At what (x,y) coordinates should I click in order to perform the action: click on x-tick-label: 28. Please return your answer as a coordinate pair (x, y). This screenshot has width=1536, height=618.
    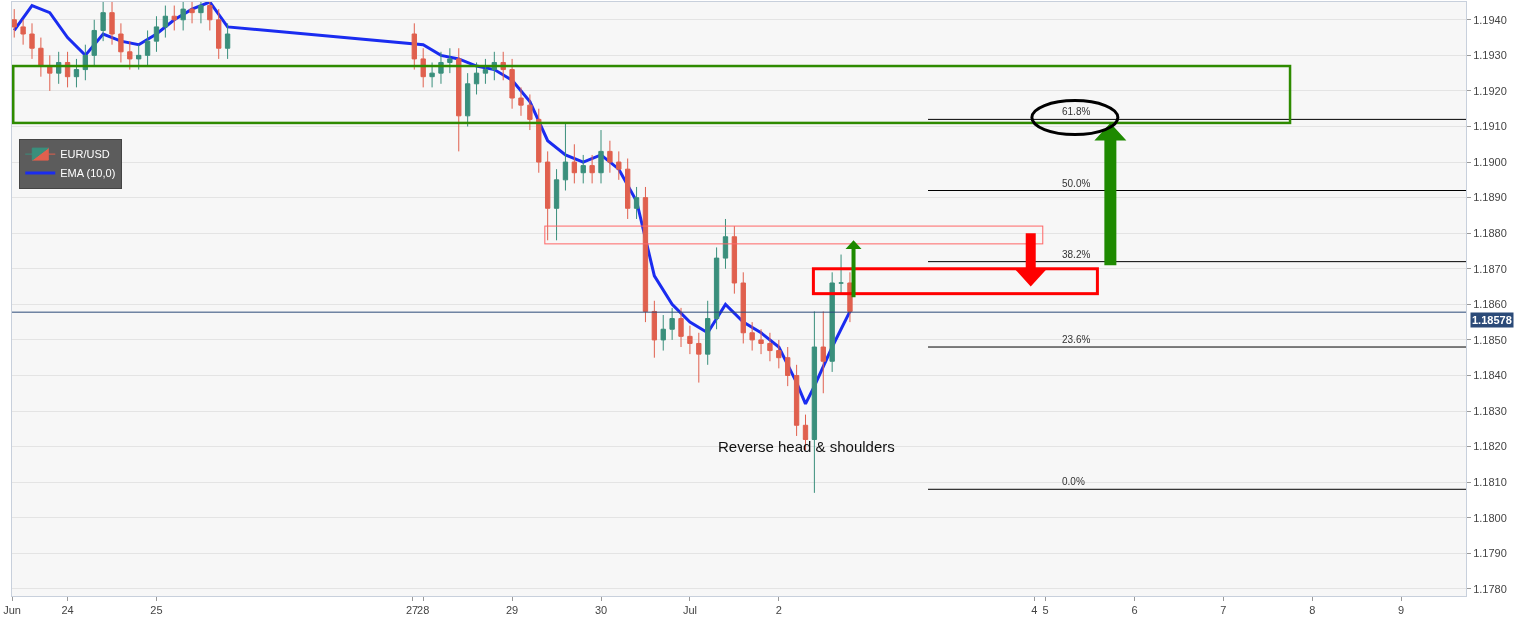
    Looking at the image, I should click on (423, 610).